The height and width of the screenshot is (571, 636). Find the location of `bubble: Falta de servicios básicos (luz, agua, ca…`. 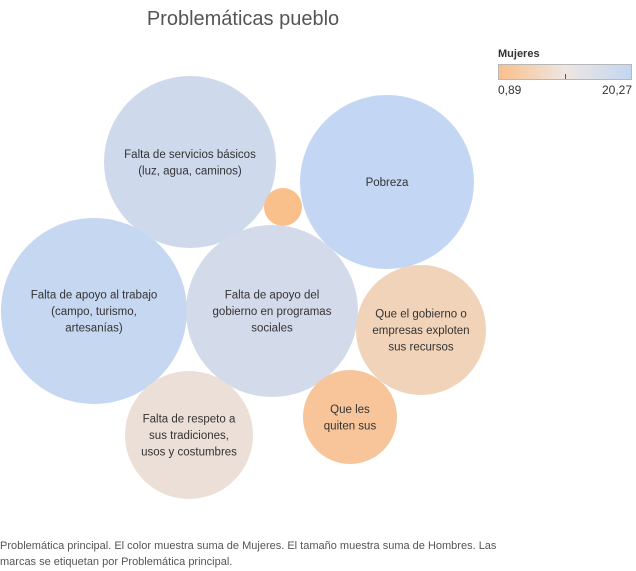

bubble: Falta de servicios básicos (luz, agua, ca… is located at coordinates (190, 162).